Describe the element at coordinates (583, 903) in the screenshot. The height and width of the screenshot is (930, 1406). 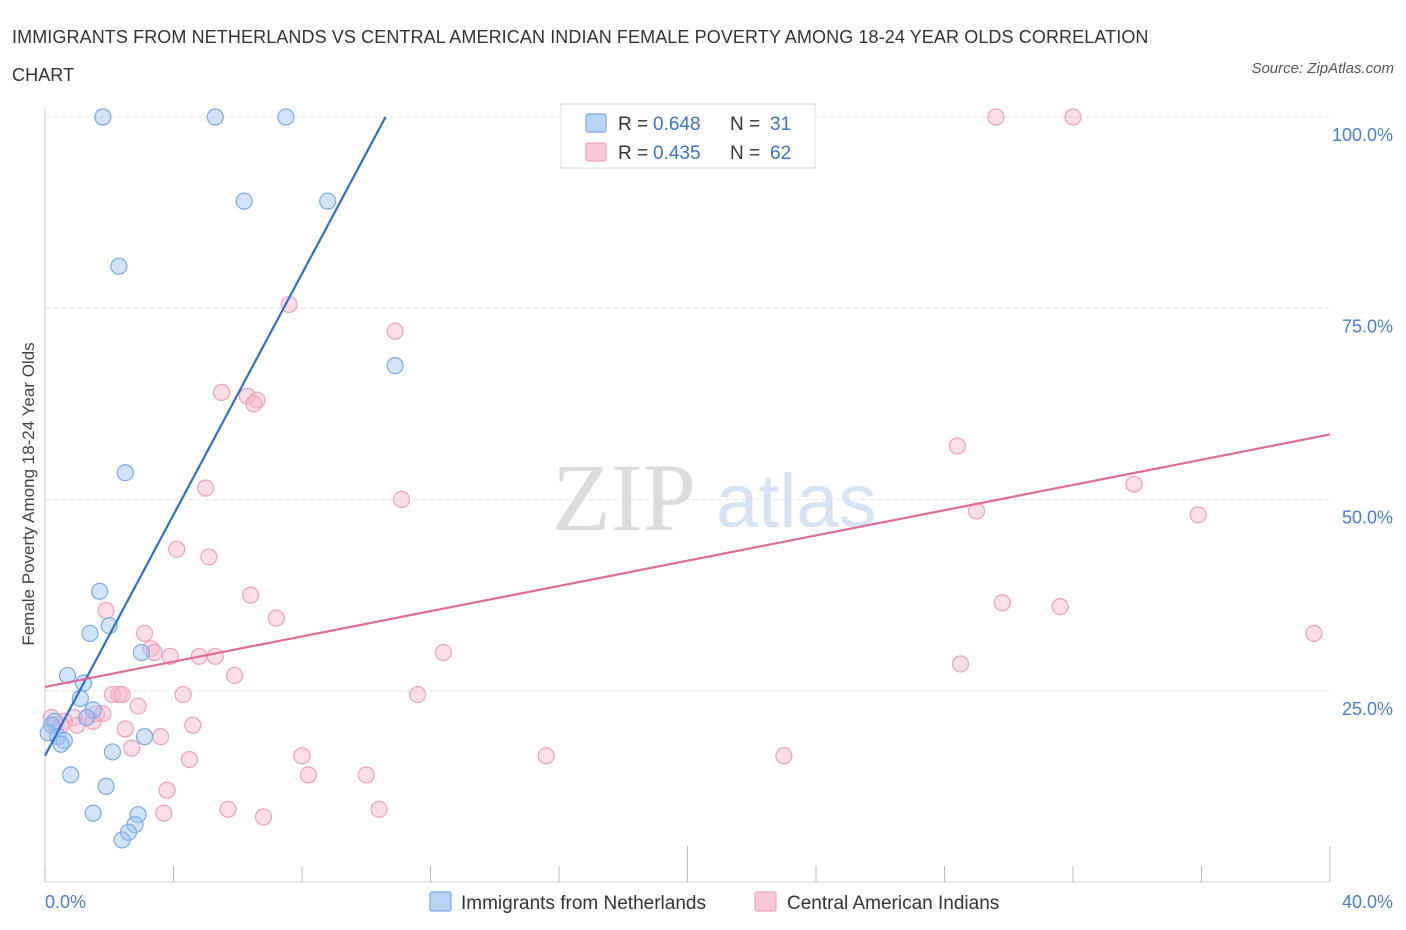
I see `series-legend-label-netherlands: Immigrants from Netherlands` at that location.